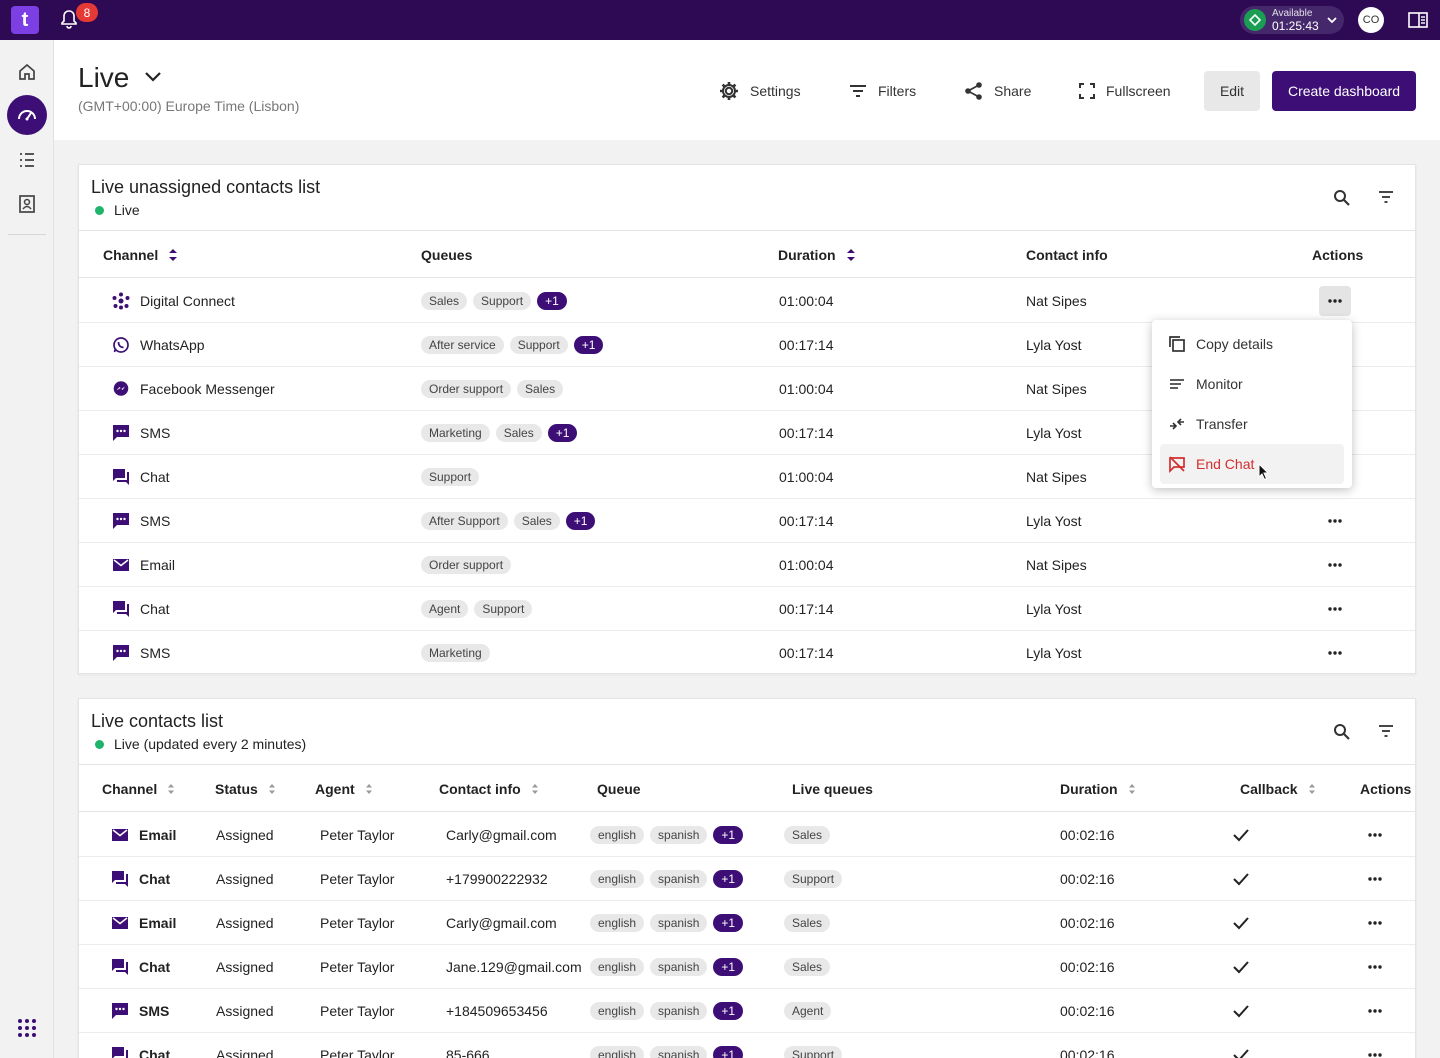 The image size is (1440, 1058). Describe the element at coordinates (806, 477) in the screenshot. I see `duration-cell: 01:00:04` at that location.